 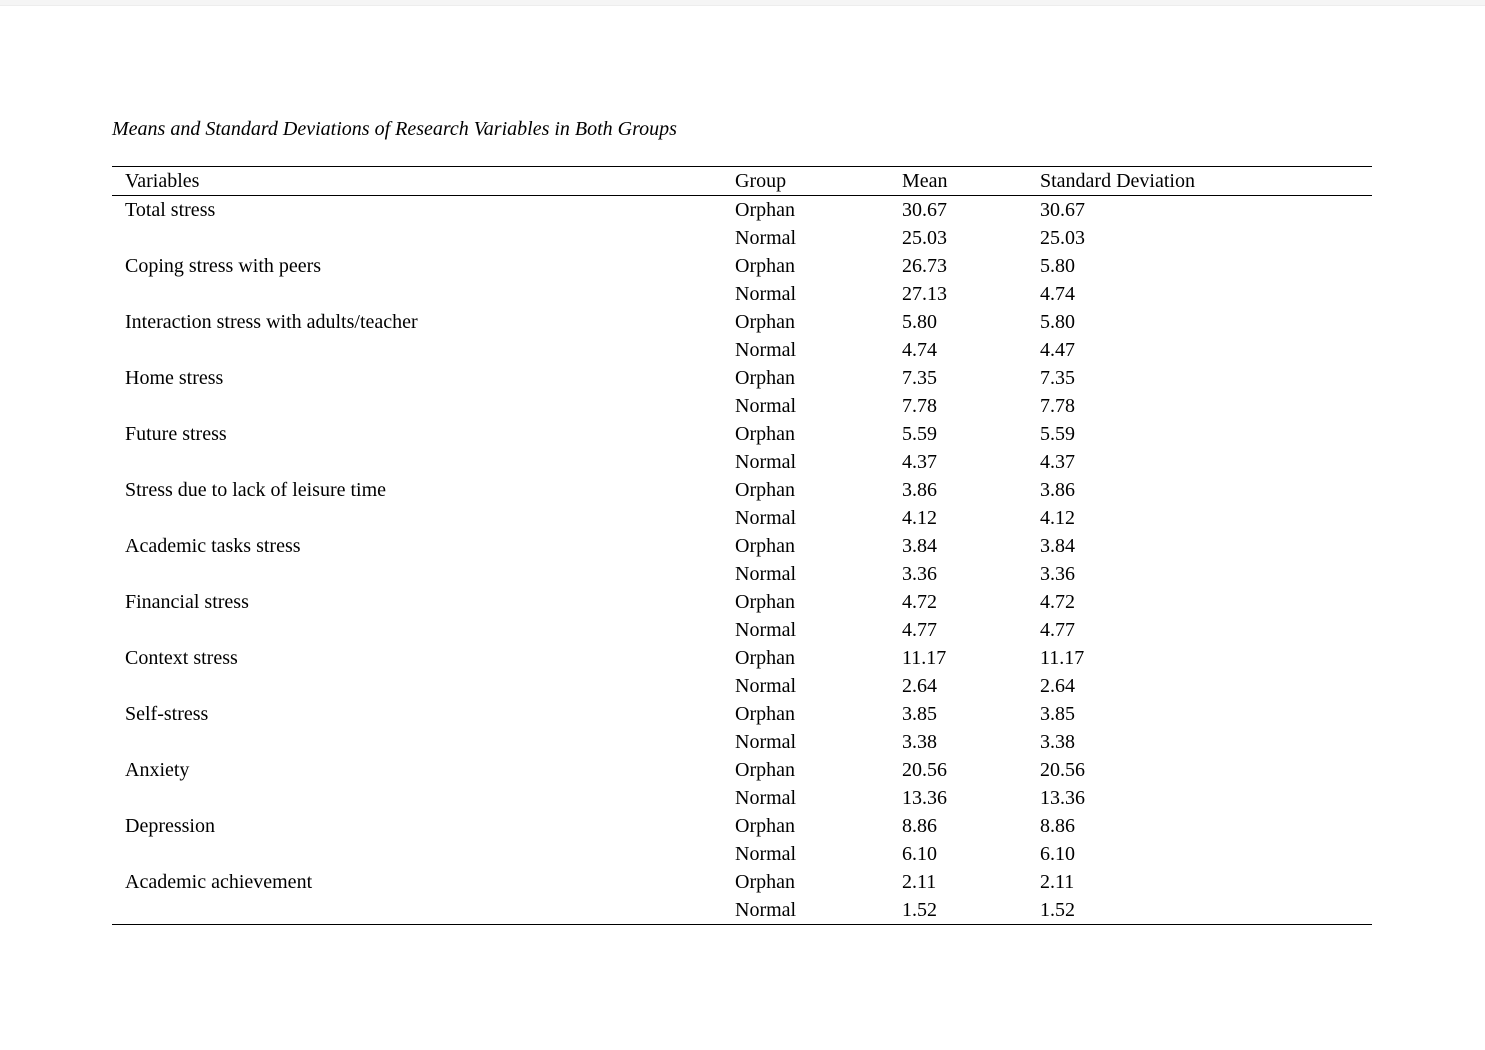 What do you see at coordinates (919, 406) in the screenshot?
I see `mean-cell: 7.78` at bounding box center [919, 406].